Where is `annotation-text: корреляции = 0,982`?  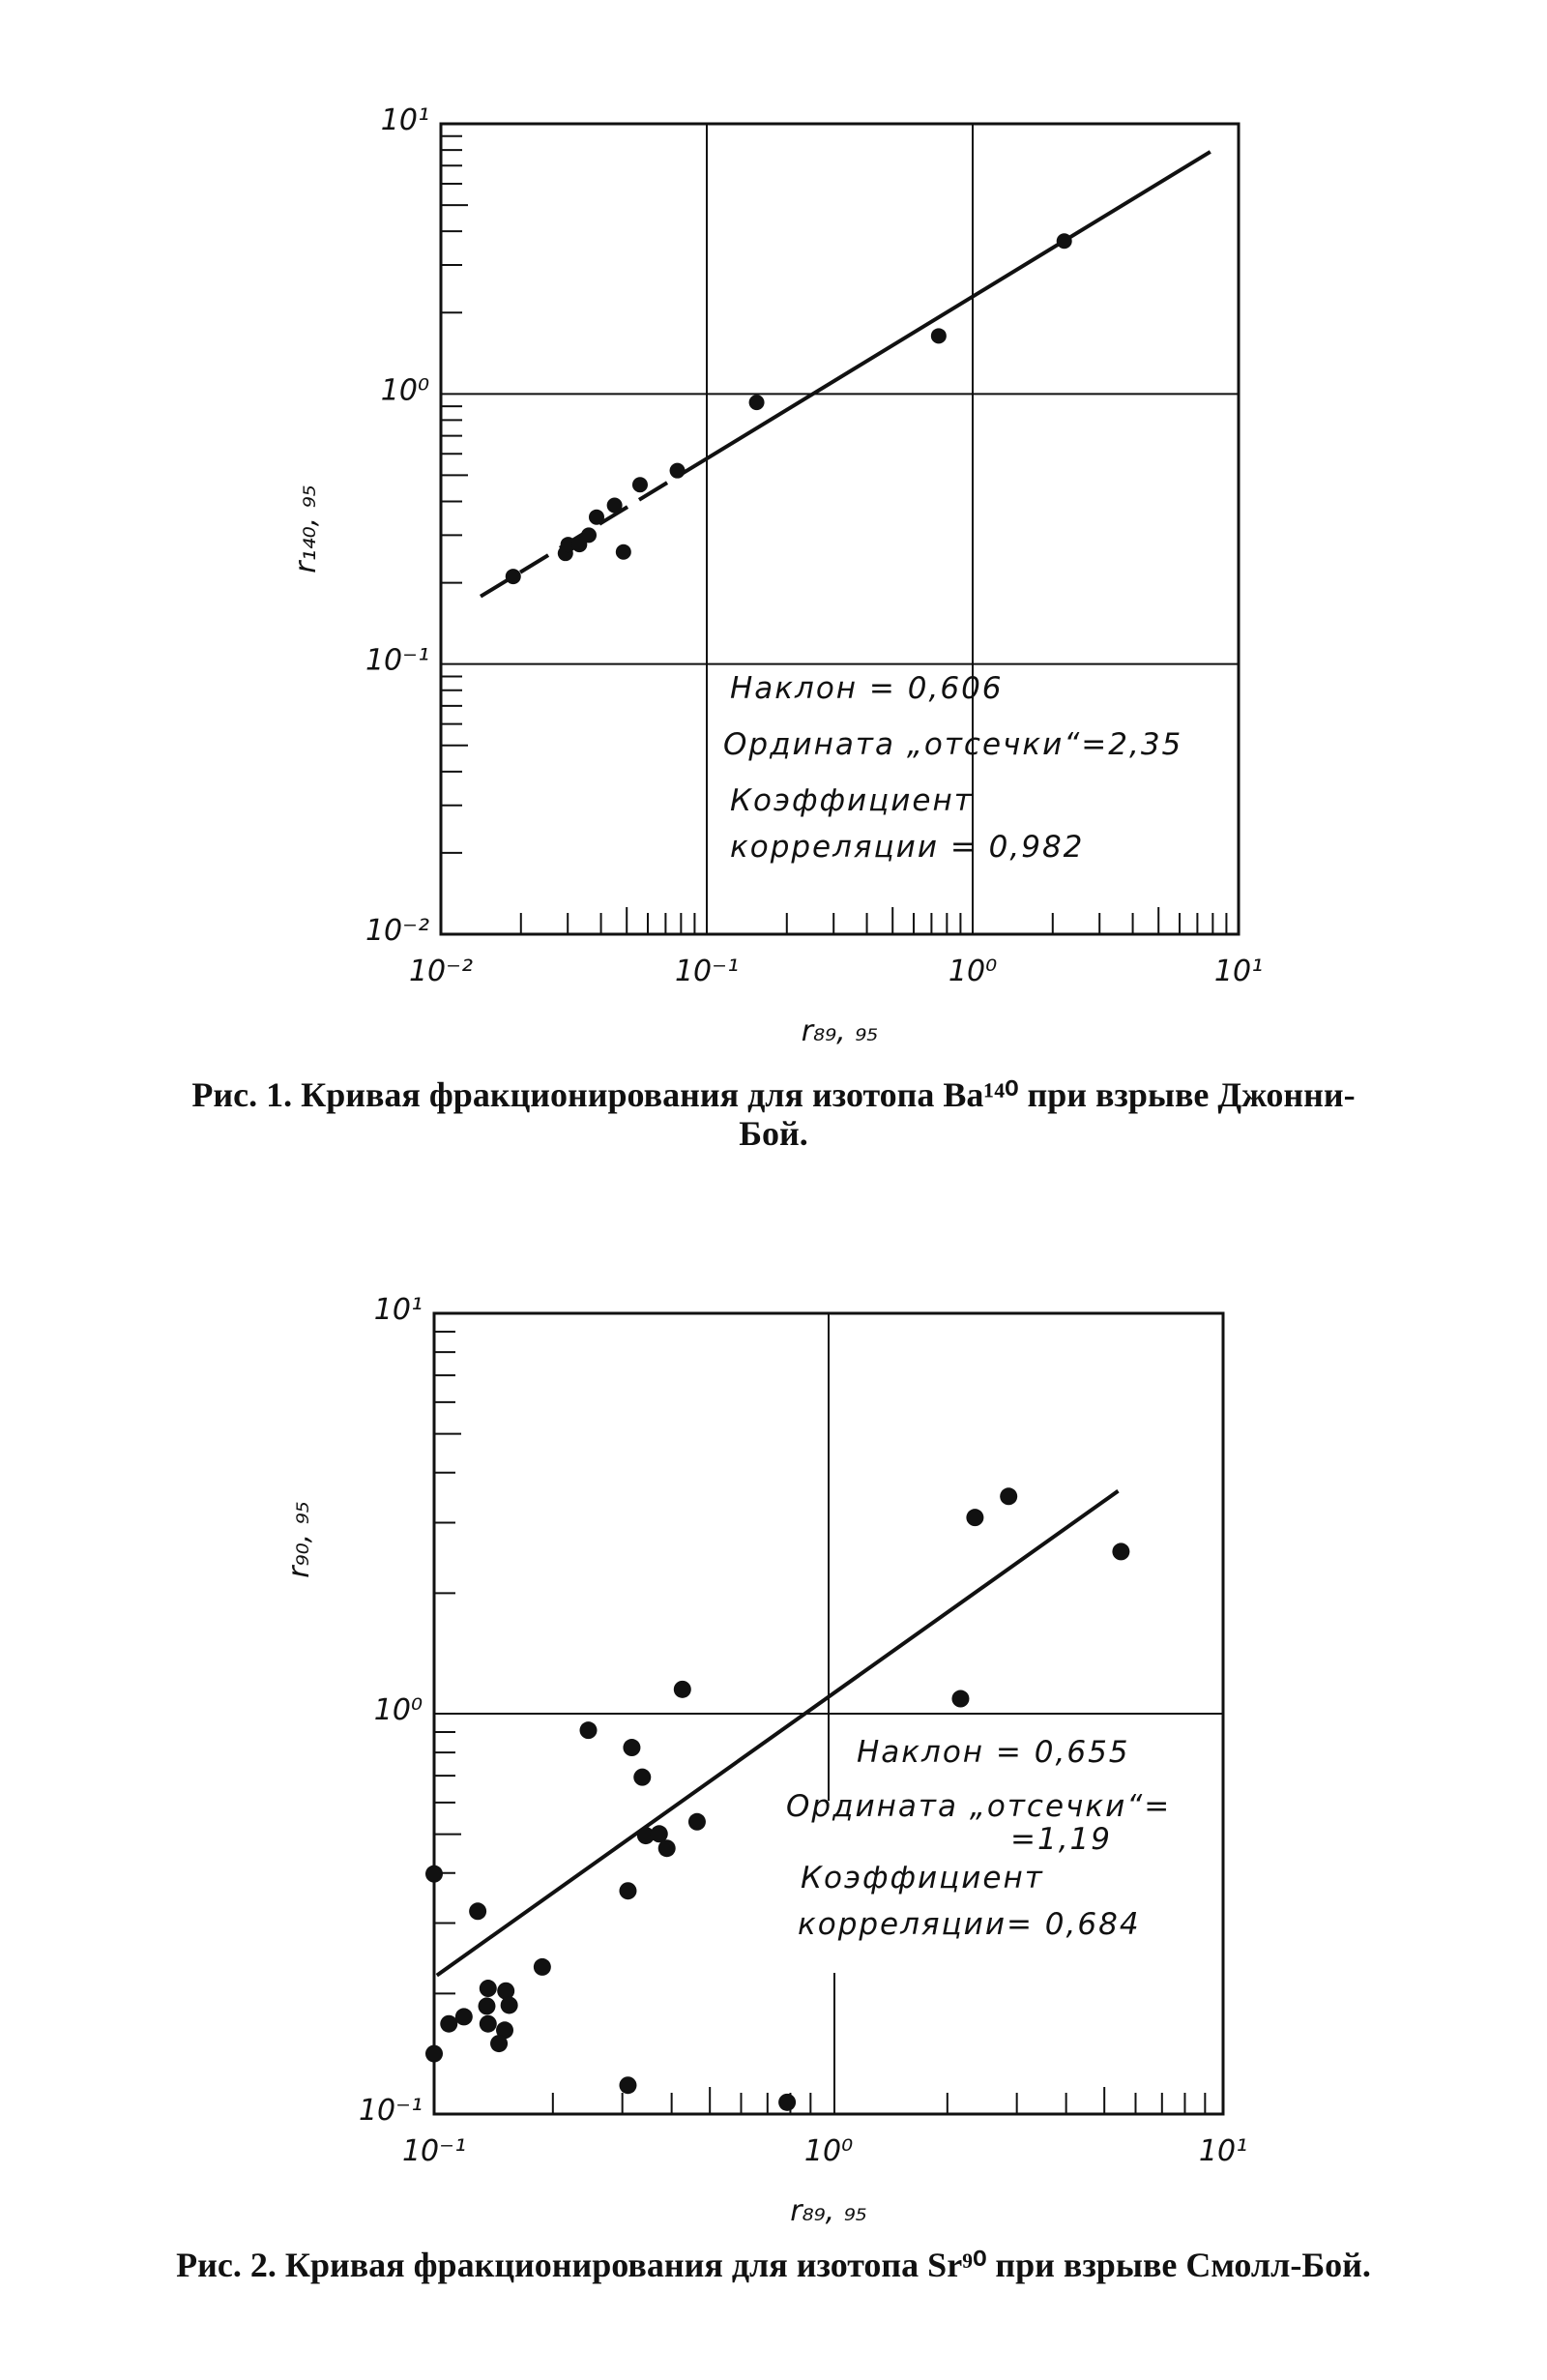 annotation-text: корреляции = 0,982 is located at coordinates (907, 848).